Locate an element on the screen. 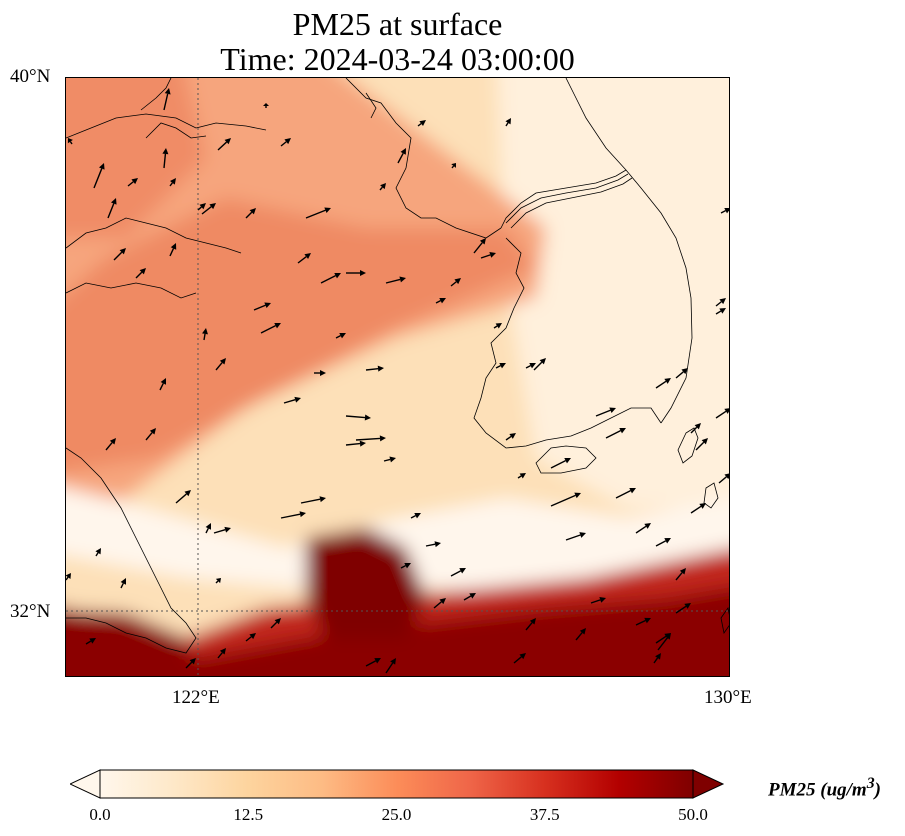 The width and height of the screenshot is (905, 836). colorbar-tick-label: 50.0 is located at coordinates (693, 814).